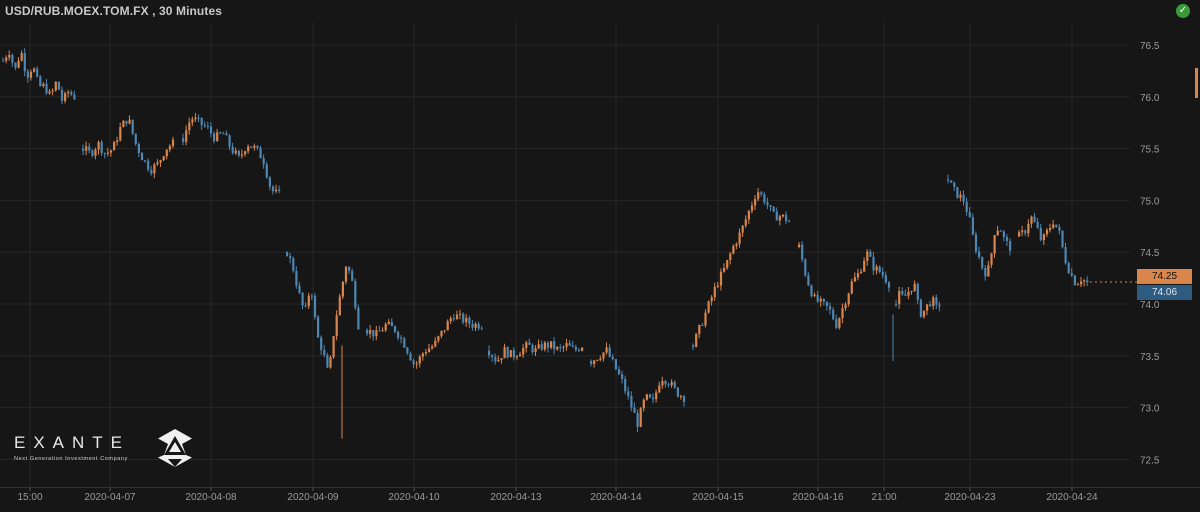 This screenshot has width=1200, height=512. I want to click on y-tick-label: 76.5, so click(1150, 46).